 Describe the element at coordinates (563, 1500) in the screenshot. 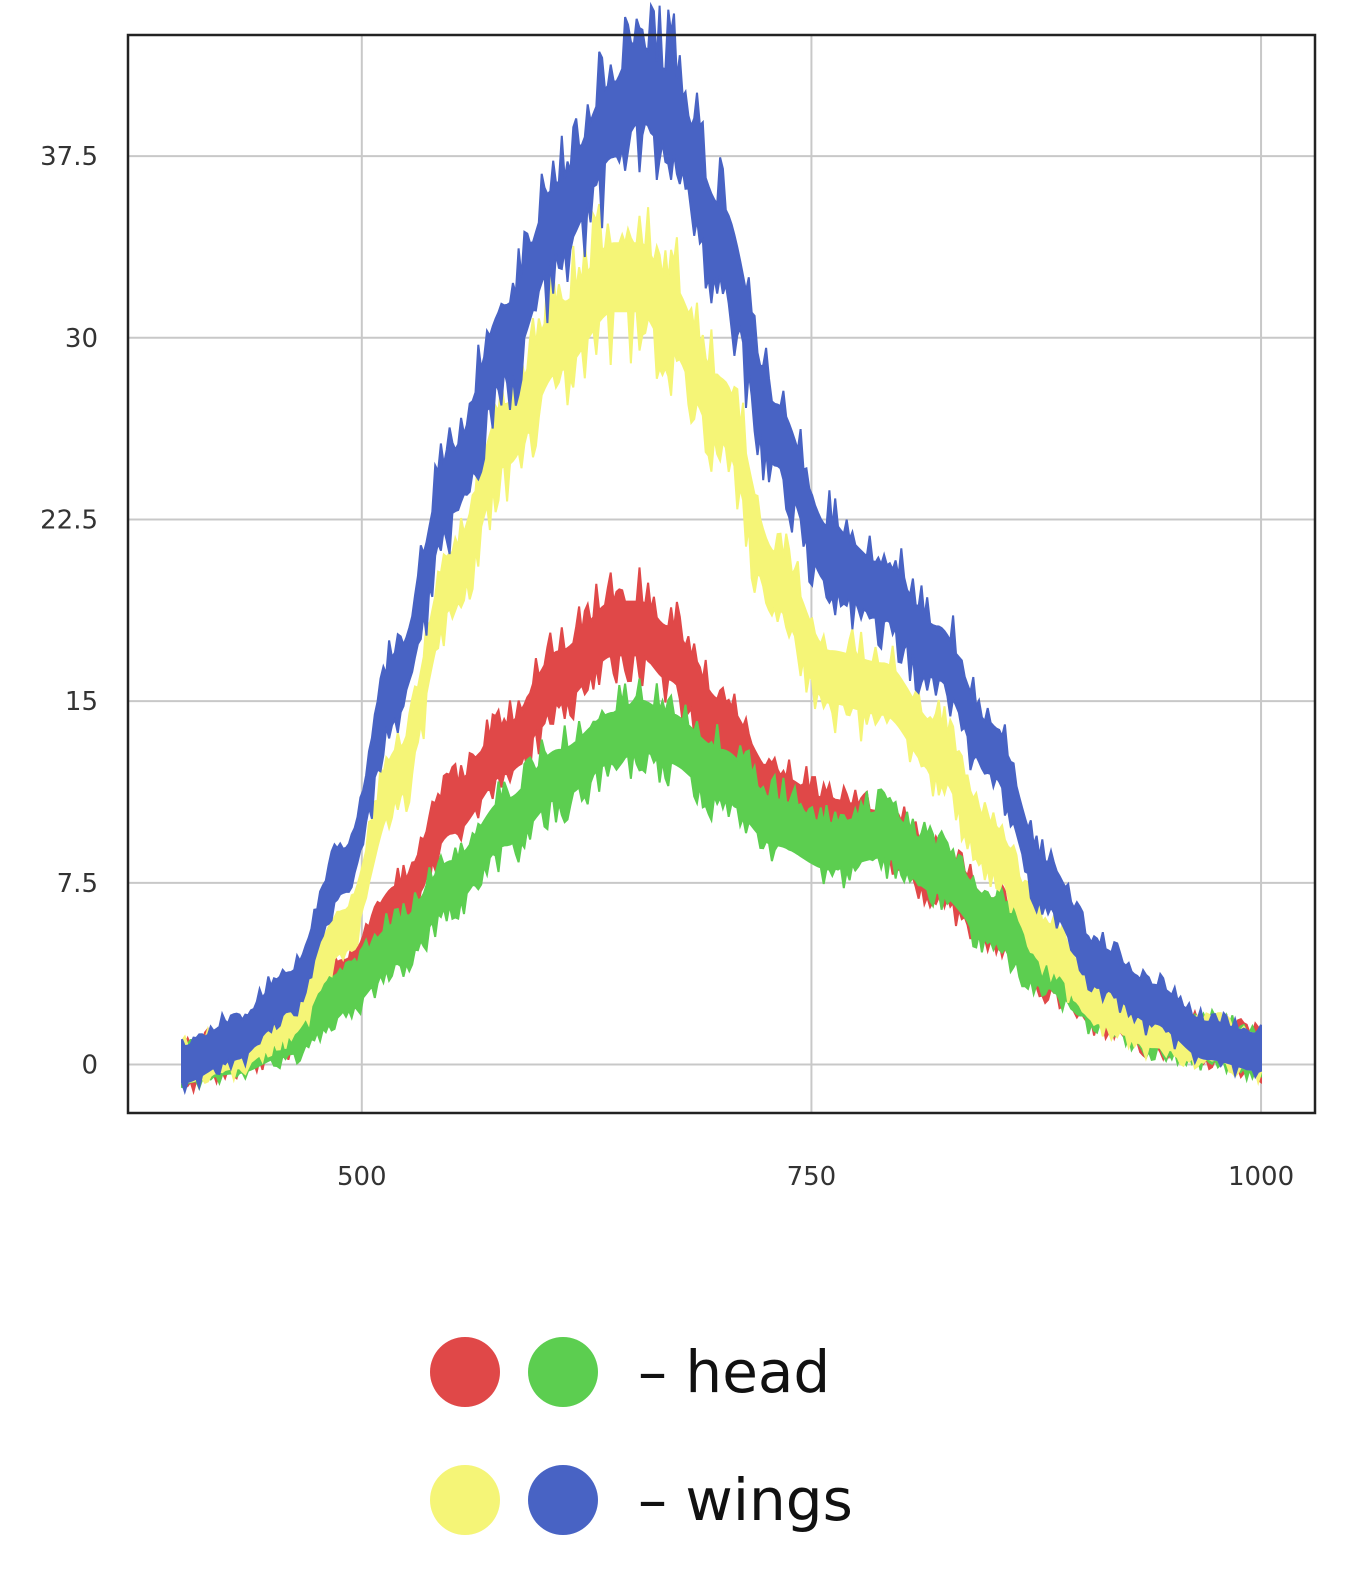

I see `legend-swatch-wings-blue` at that location.